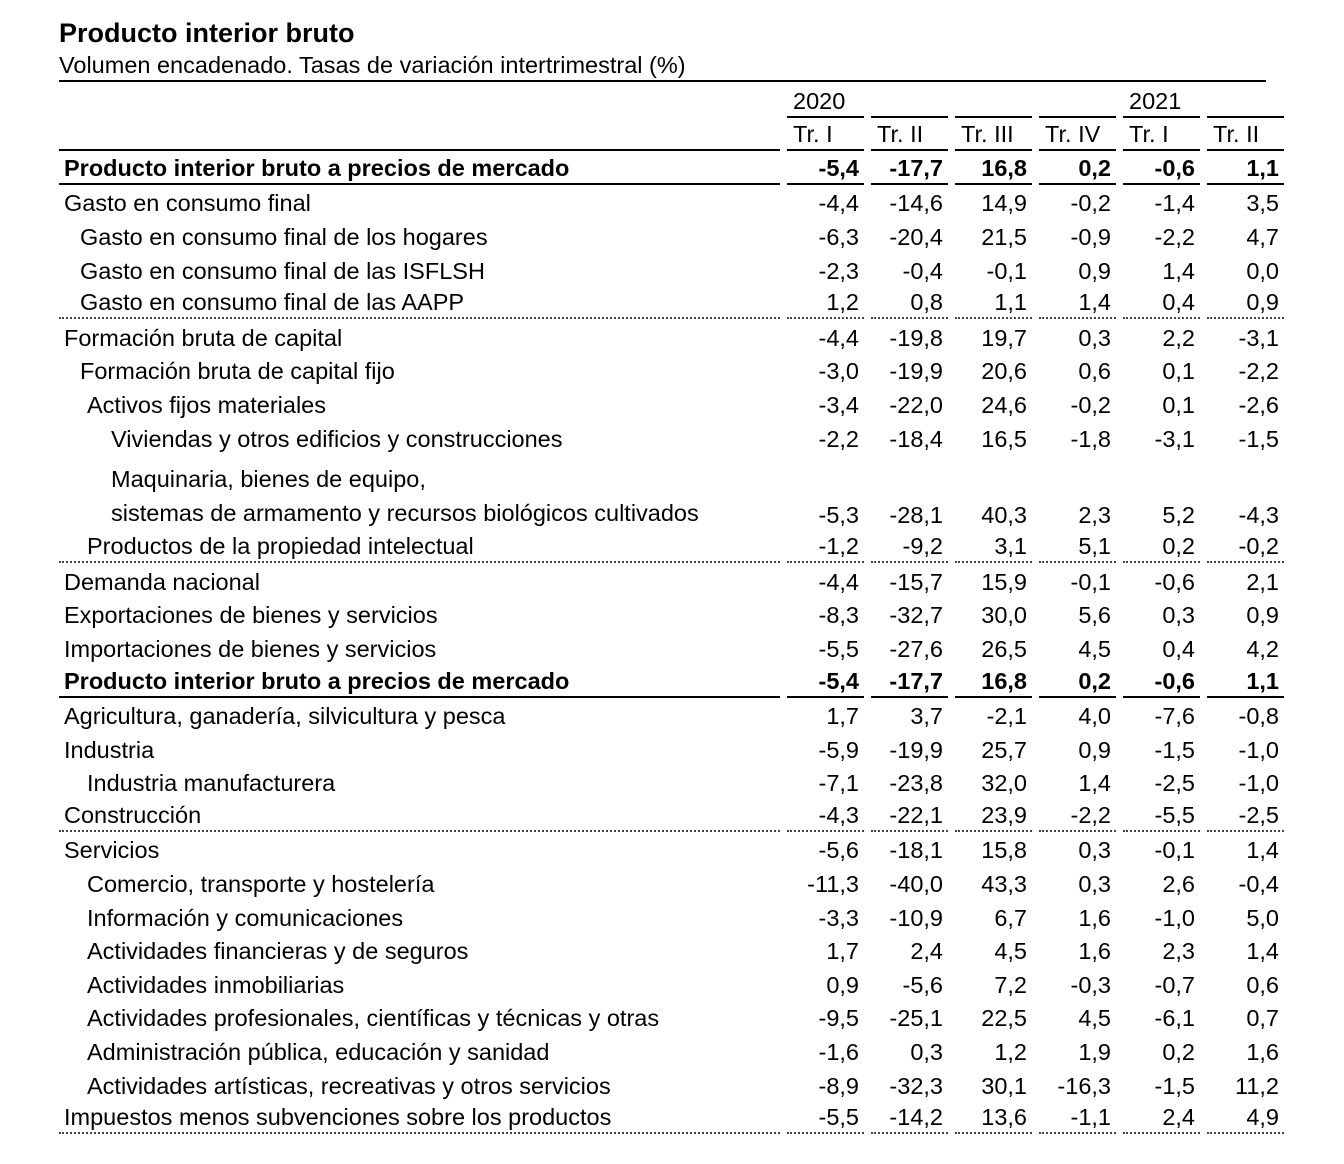 Image resolution: width=1344 pixels, height=1164 pixels. Describe the element at coordinates (662, 81) in the screenshot. I see `top-rule` at that location.